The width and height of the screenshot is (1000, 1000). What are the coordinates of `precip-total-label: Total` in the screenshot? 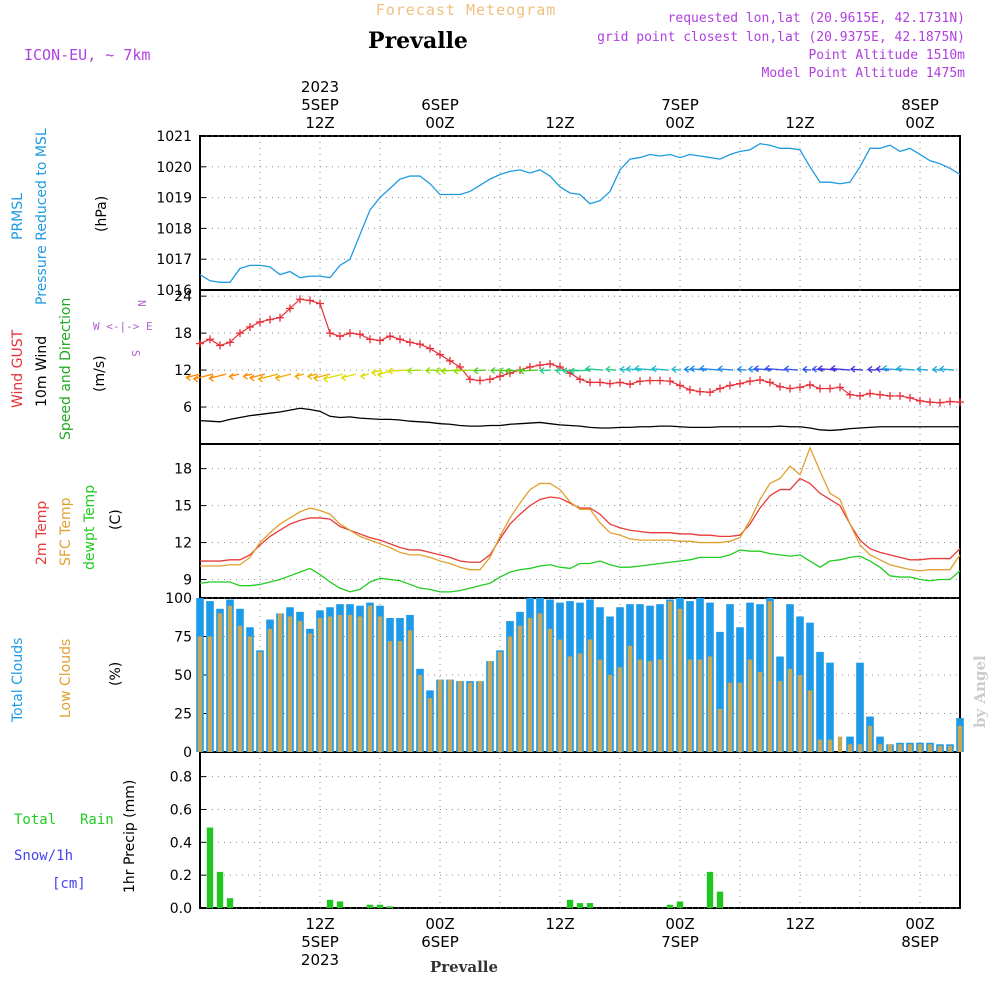 It's located at (35, 820).